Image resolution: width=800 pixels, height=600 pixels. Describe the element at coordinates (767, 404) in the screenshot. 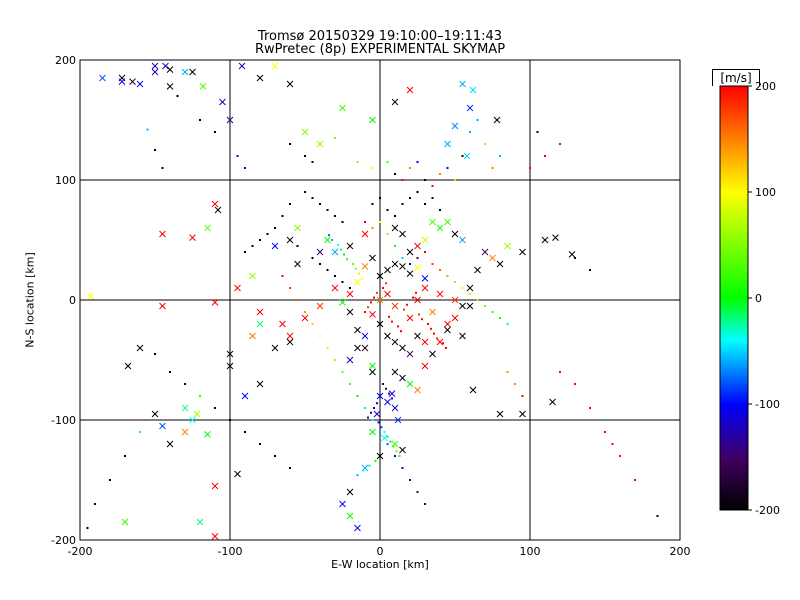

I see `colorbar-tick-label: -100` at that location.